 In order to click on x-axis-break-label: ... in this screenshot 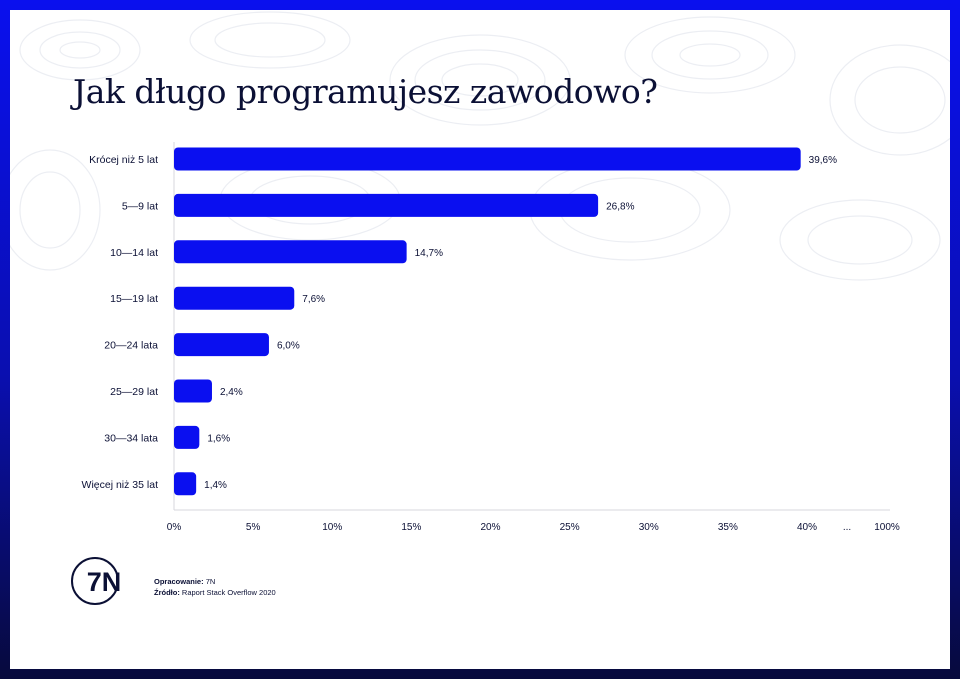, I will do `click(847, 527)`.